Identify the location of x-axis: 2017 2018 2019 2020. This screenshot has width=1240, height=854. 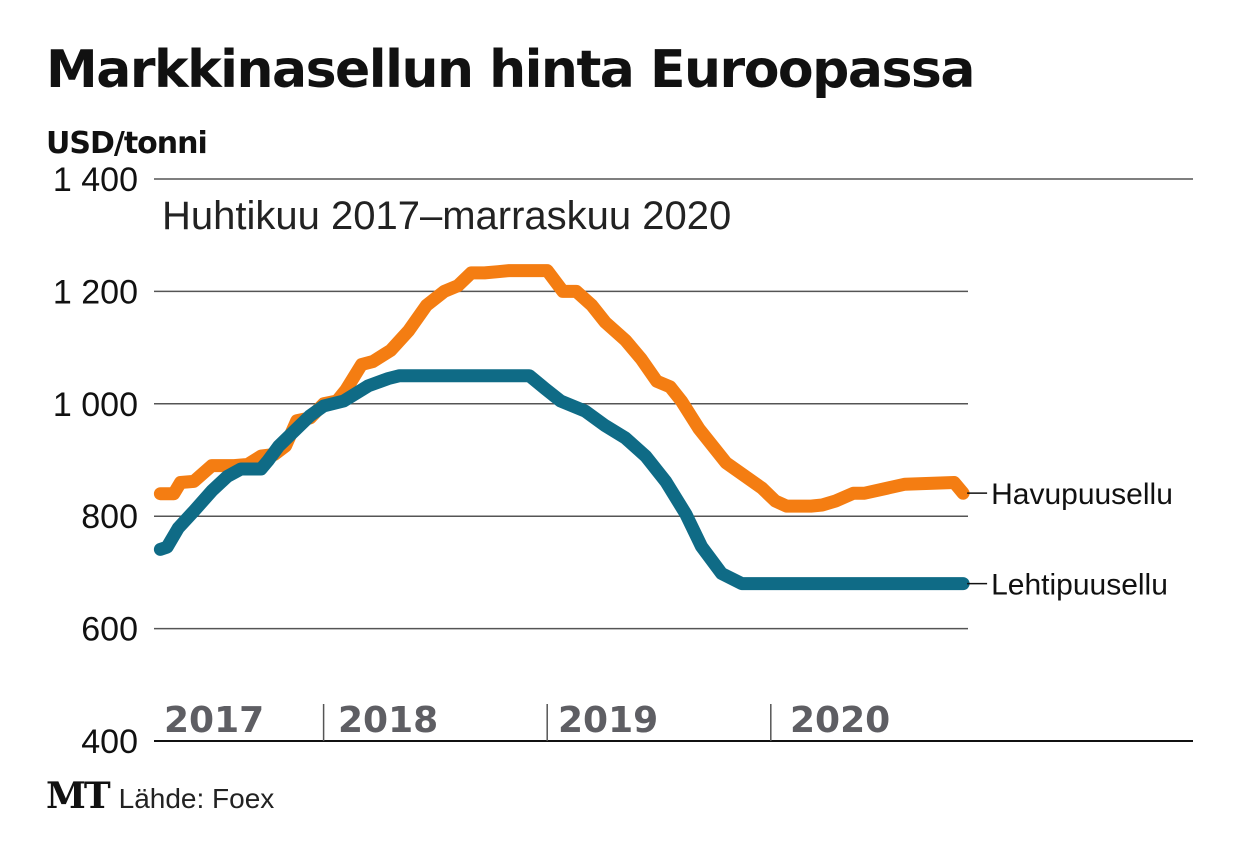
(527, 720).